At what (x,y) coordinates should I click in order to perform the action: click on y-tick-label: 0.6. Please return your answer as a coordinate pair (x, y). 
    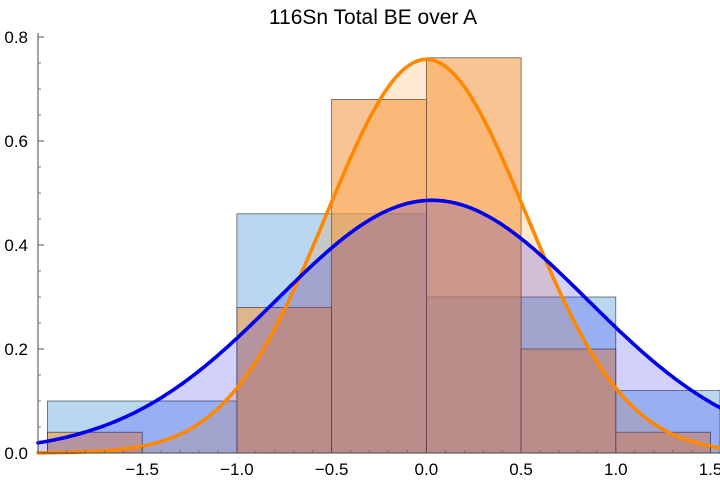
    Looking at the image, I should click on (16, 141).